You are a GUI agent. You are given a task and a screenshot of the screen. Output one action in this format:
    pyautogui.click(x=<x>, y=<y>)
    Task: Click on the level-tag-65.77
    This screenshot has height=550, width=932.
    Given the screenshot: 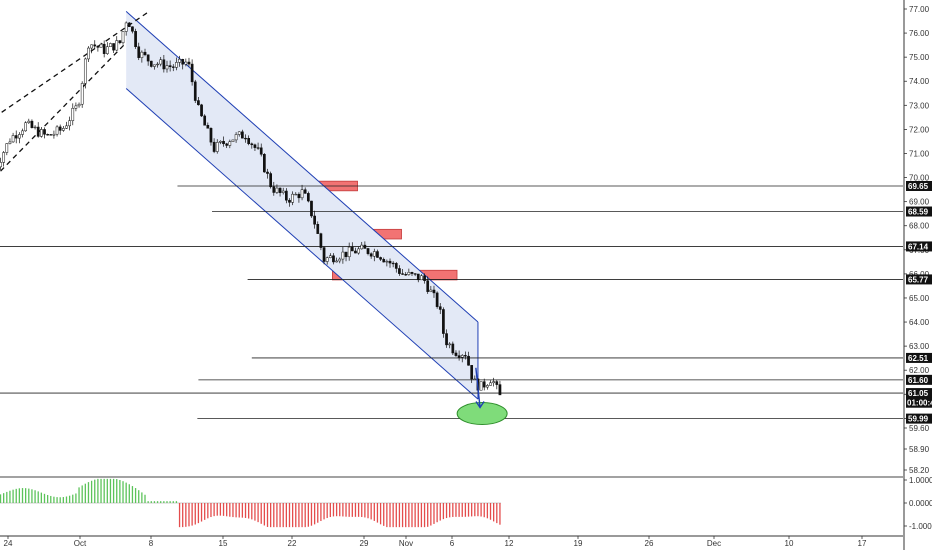 What is the action you would take?
    pyautogui.click(x=919, y=279)
    